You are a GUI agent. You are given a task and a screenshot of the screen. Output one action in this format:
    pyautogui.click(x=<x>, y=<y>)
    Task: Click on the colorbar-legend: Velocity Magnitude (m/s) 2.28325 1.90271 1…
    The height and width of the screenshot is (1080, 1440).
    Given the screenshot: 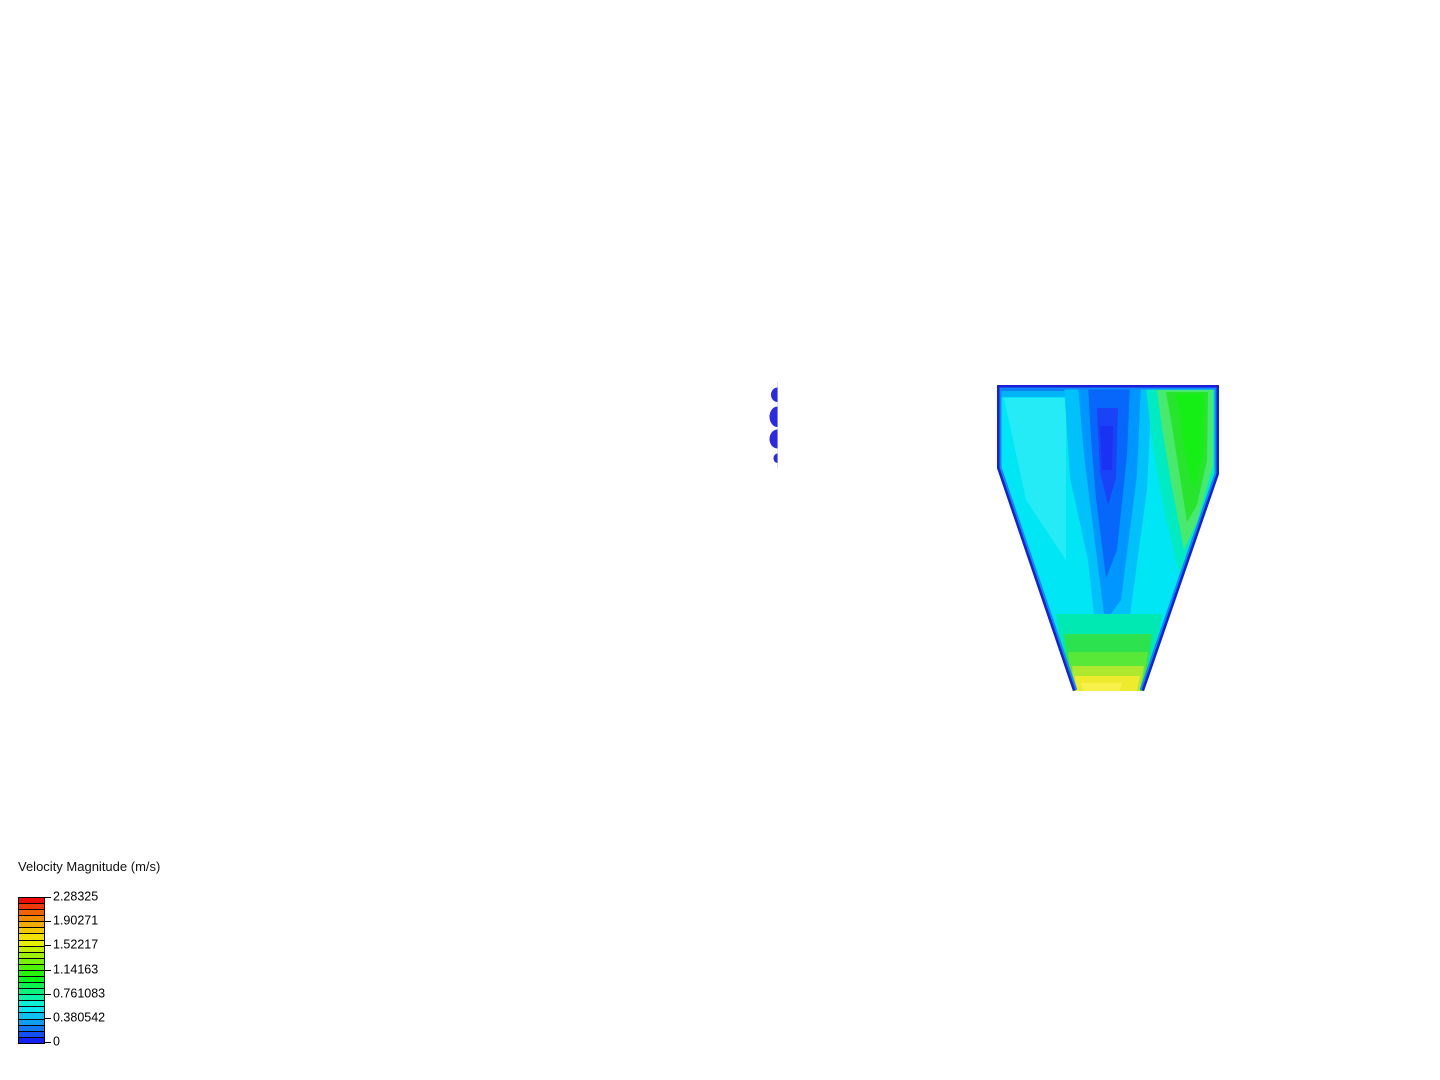 What is the action you would take?
    pyautogui.click(x=127, y=959)
    